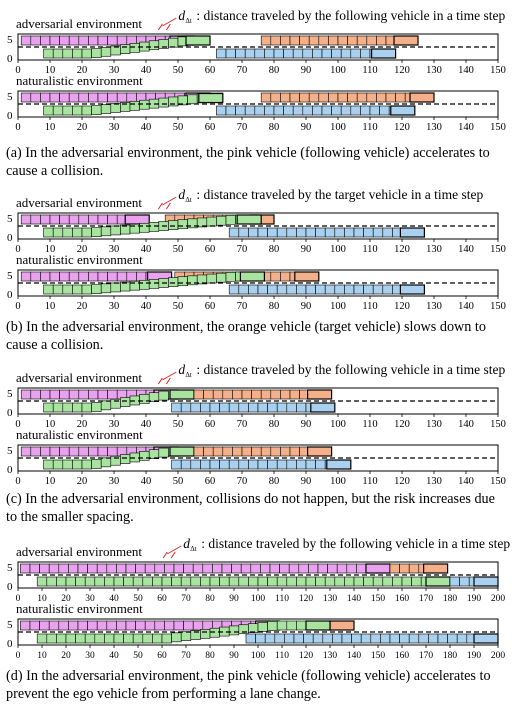 The width and height of the screenshot is (512, 711). Describe the element at coordinates (181, 369) in the screenshot. I see `delta-symbol: d` at that location.